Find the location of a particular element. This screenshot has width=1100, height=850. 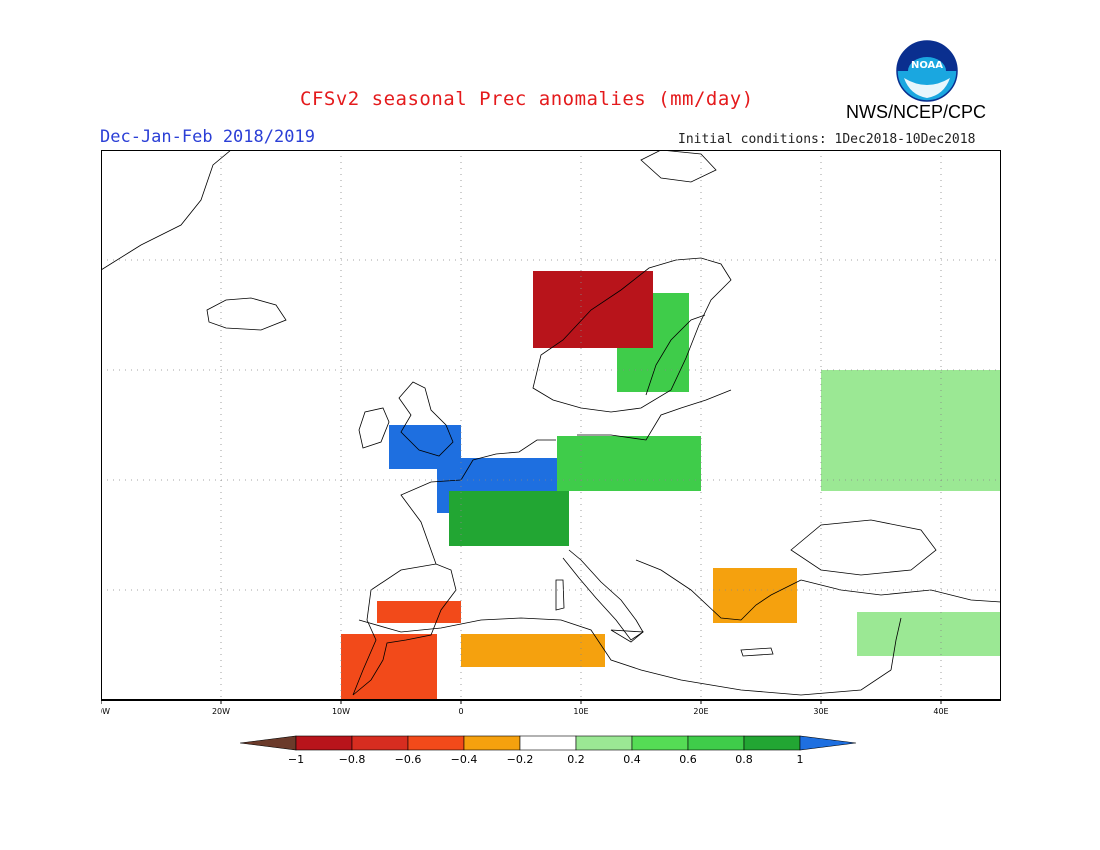

colorbar-tick-label: −0.8 is located at coordinates (352, 759).